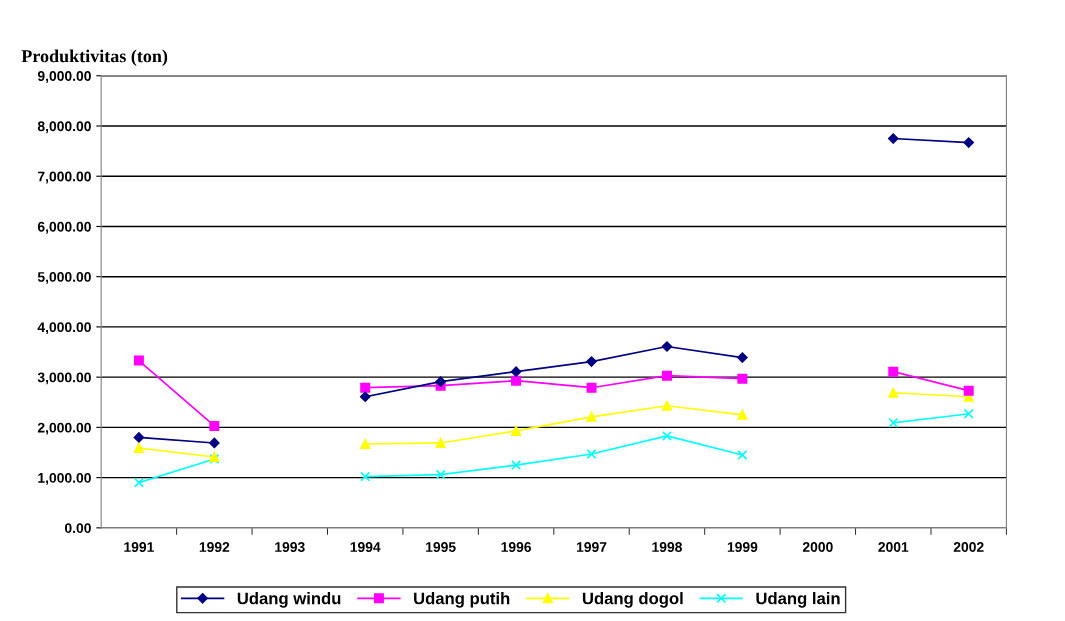 The height and width of the screenshot is (621, 1065). Describe the element at coordinates (667, 547) in the screenshot. I see `x-tick-label: 1998` at that location.